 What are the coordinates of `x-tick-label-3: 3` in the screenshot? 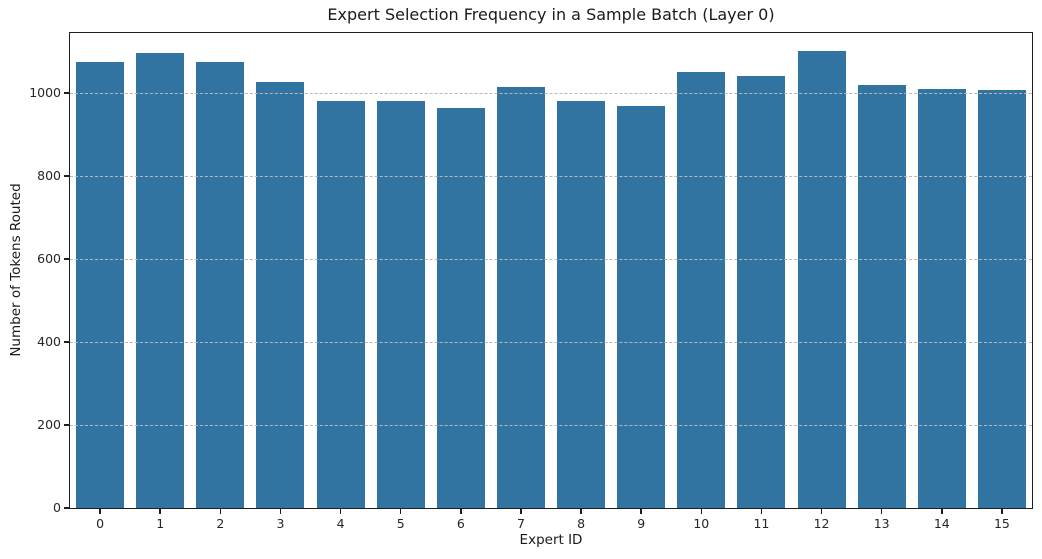 It's located at (280, 523).